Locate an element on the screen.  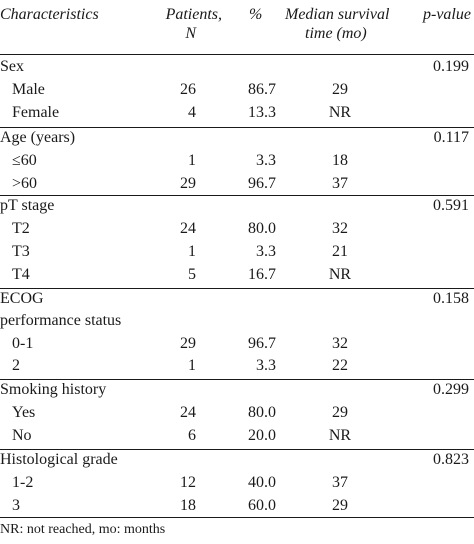
table-footnote: NR: not reached, mo: months is located at coordinates (83, 529).